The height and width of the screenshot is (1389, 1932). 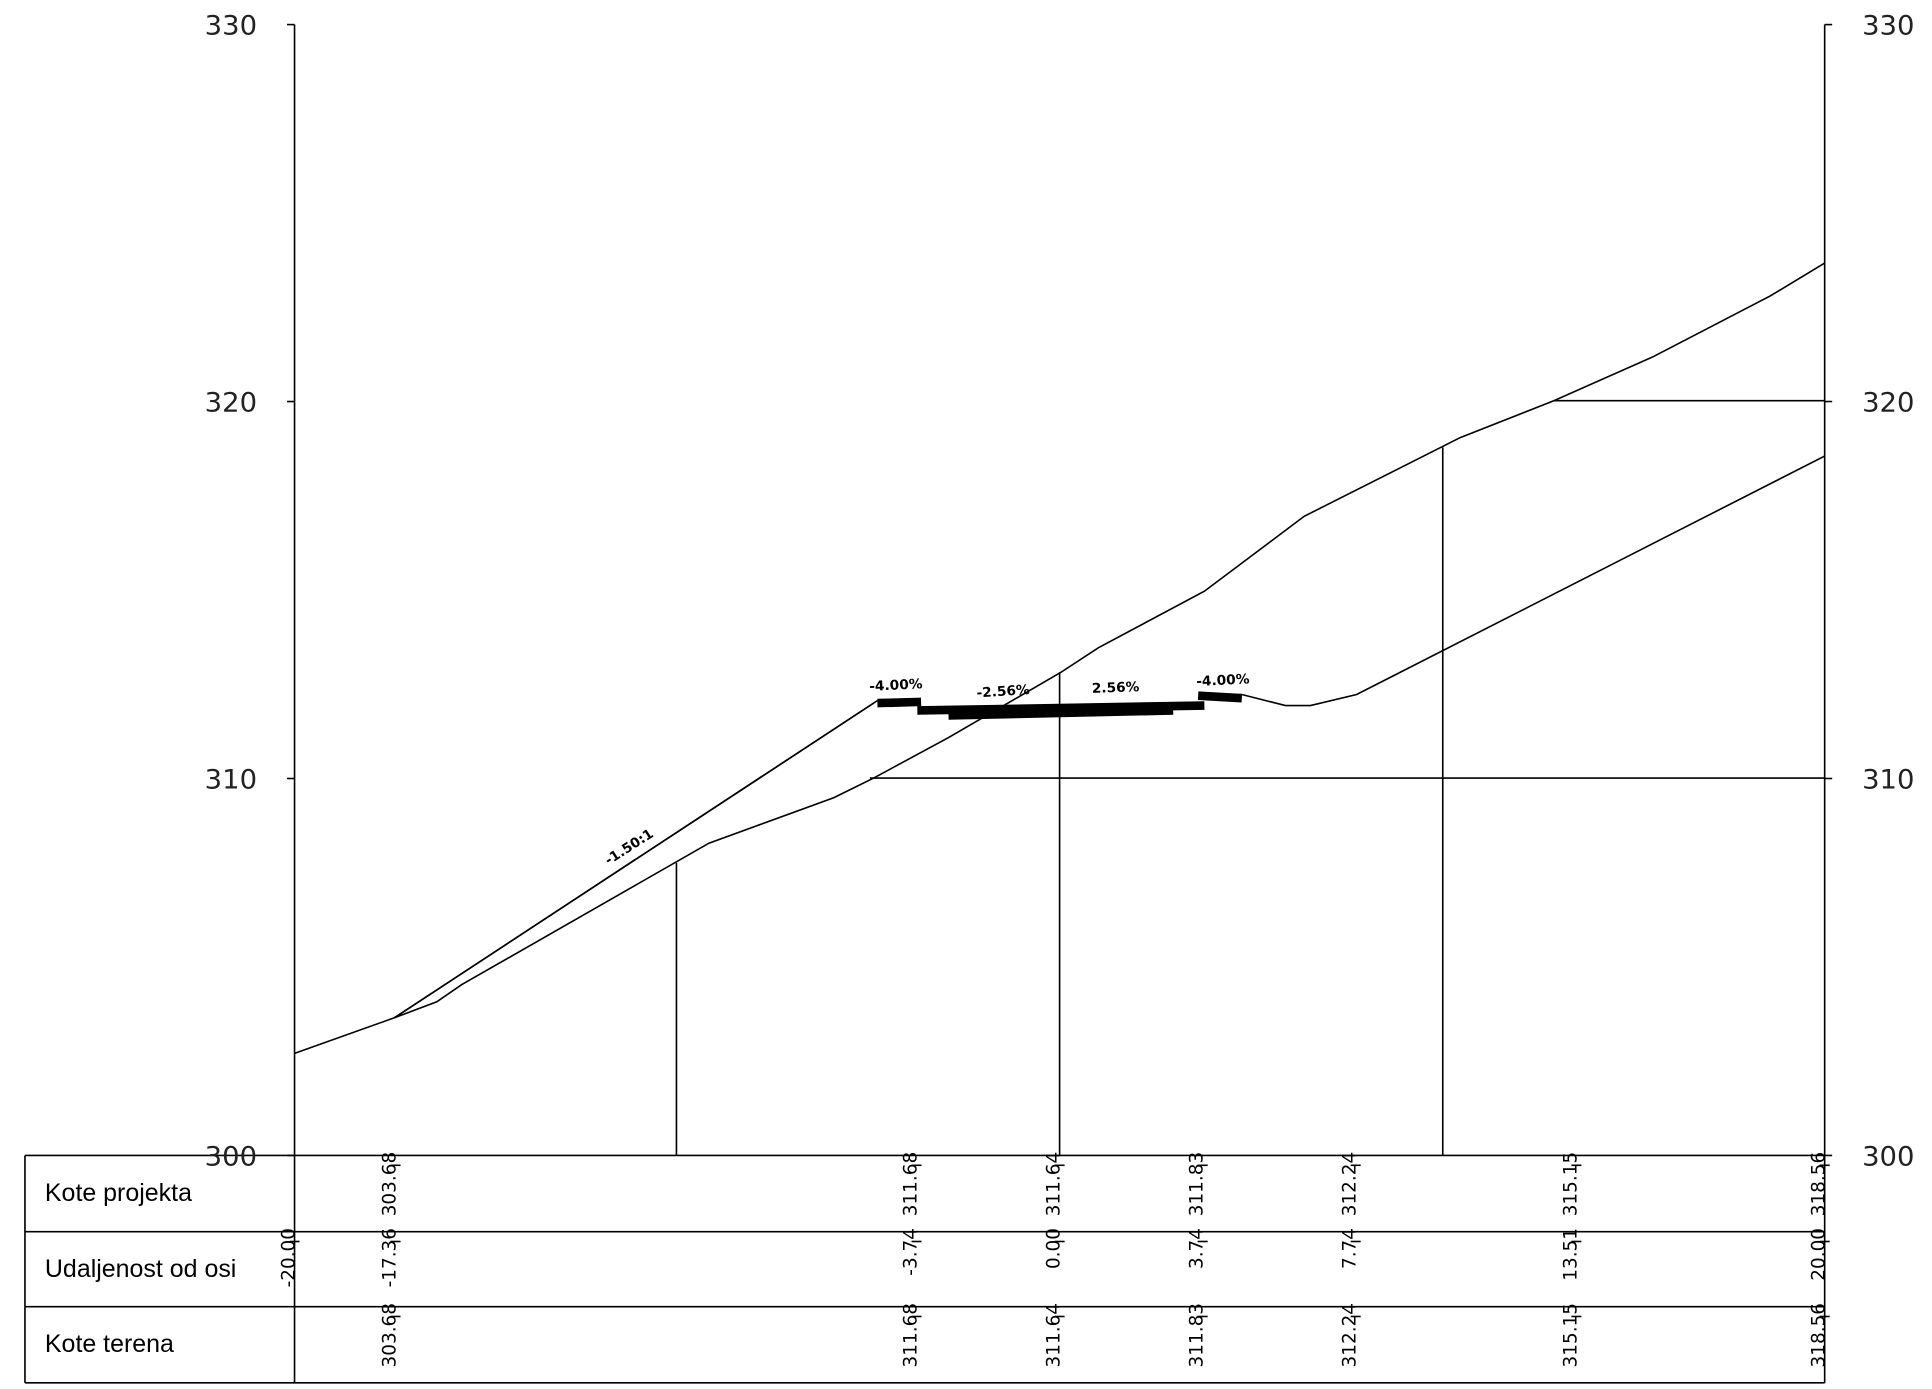 I want to click on cell-value: 20.00, so click(x=1819, y=1254).